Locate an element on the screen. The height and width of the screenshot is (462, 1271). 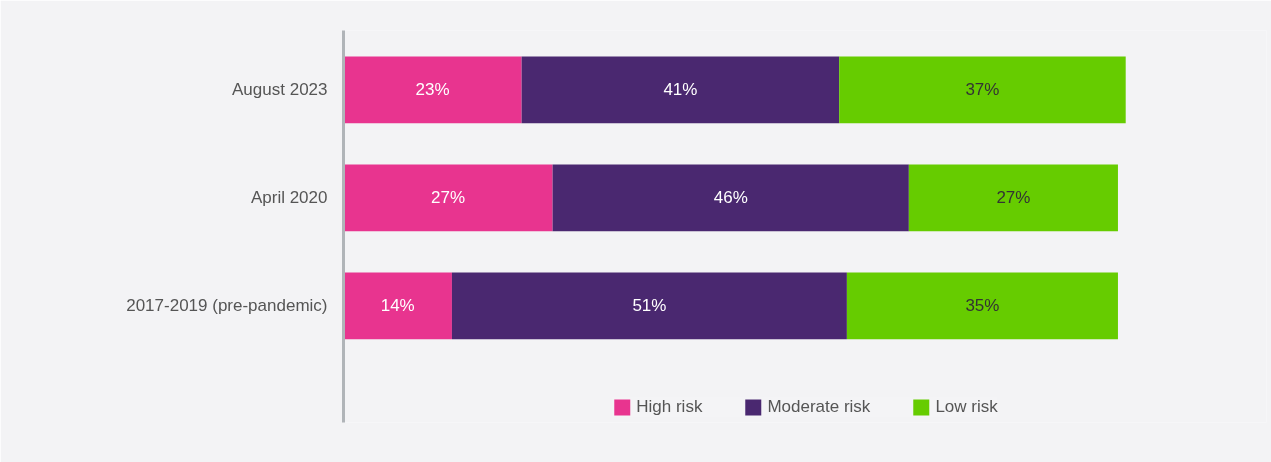
data-label: 51% is located at coordinates (649, 306).